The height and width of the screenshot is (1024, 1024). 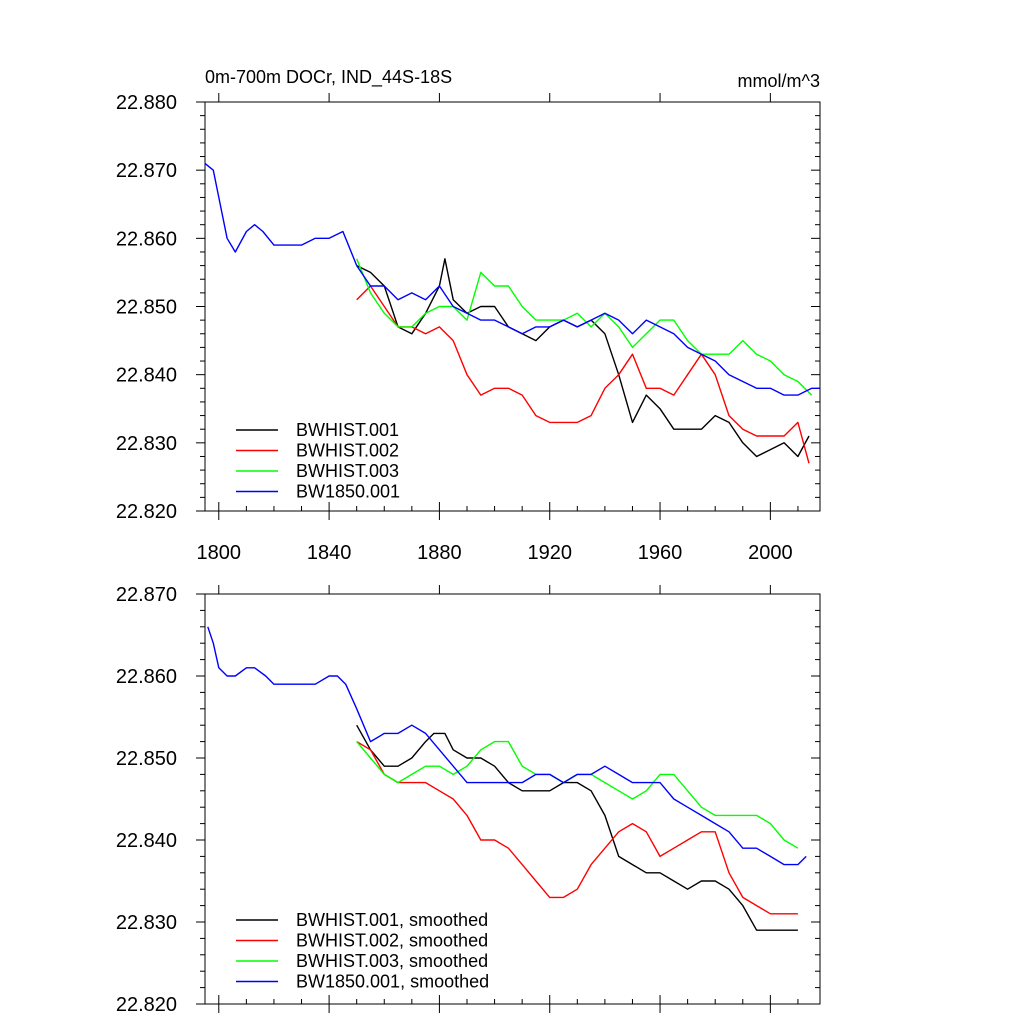 I want to click on top-xtick-label: 1880, so click(x=439, y=553).